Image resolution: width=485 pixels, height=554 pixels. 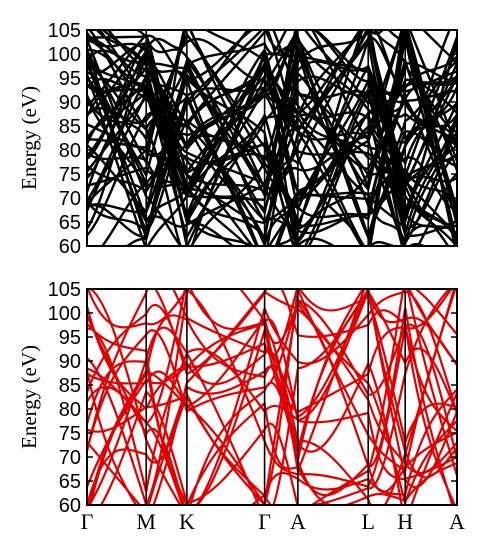 I want to click on kpoint-label: H, so click(x=405, y=521).